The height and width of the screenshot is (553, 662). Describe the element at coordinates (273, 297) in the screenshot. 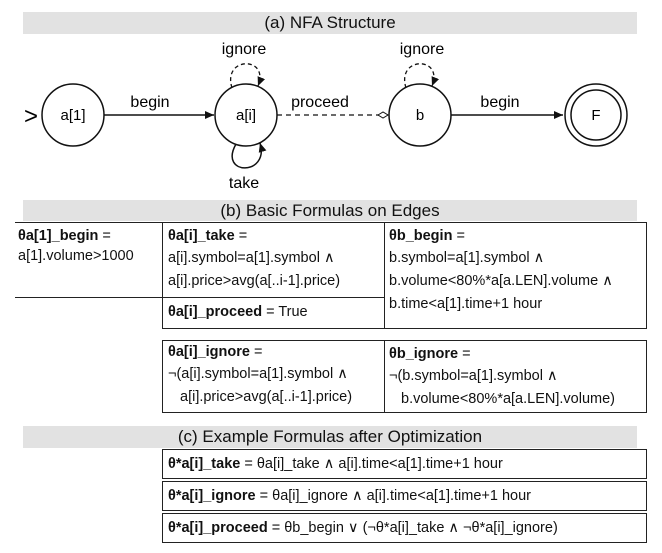

I see `basic-mid-rule` at that location.